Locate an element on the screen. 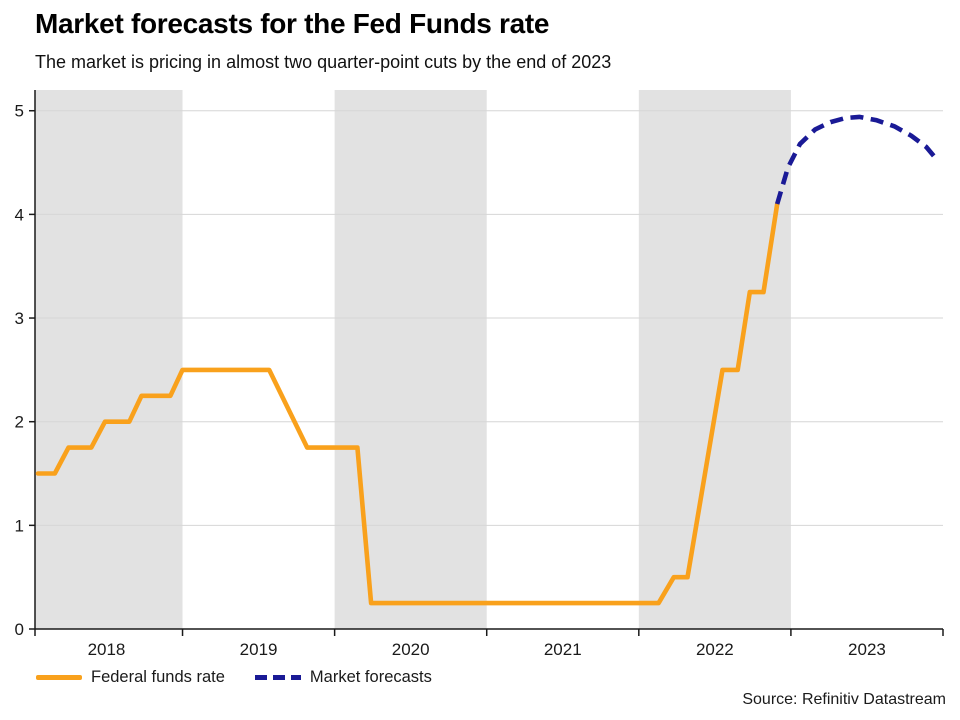 This screenshot has width=960, height=720. legend-item-market-forecasts: Market forecasts is located at coordinates (343, 677).